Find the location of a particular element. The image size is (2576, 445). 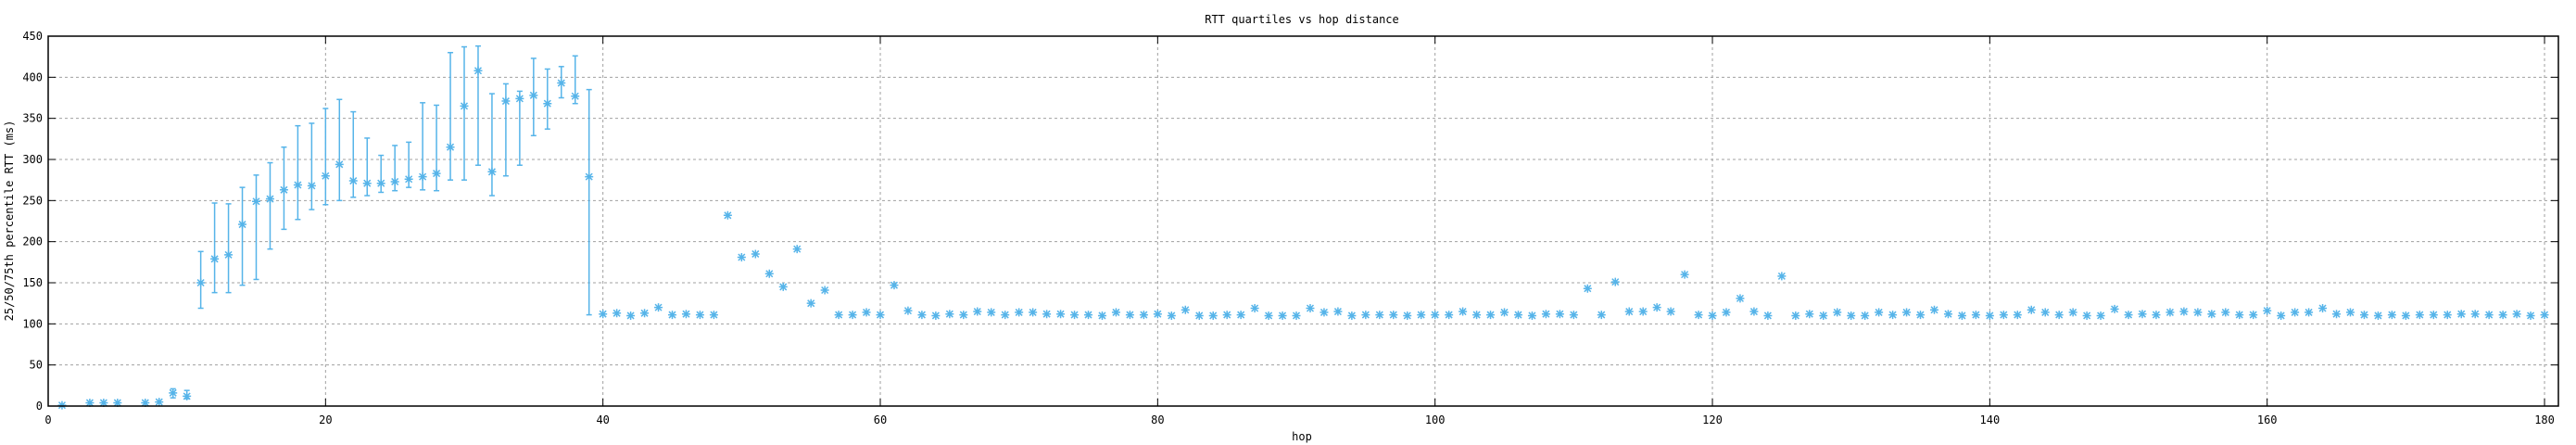

x-tick-label: 20 is located at coordinates (325, 419).